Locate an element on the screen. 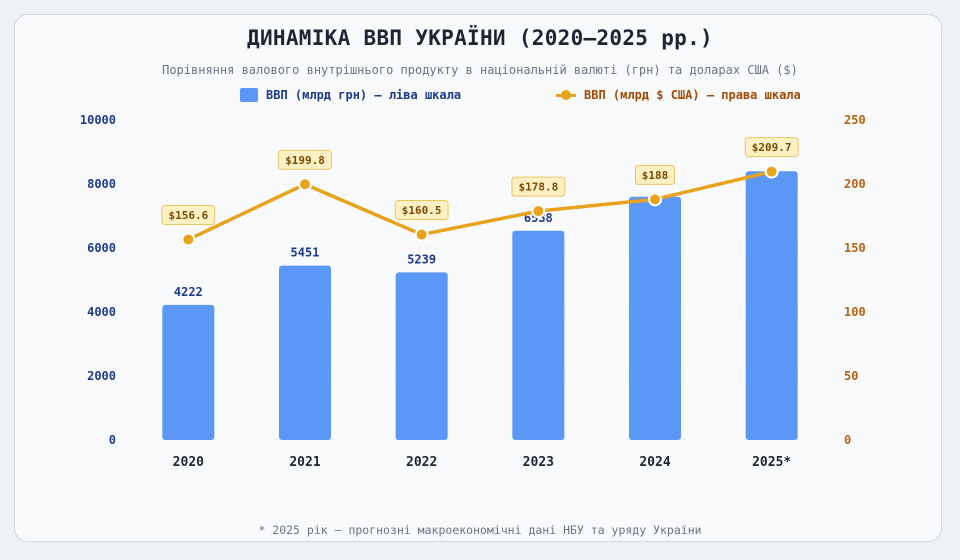 This screenshot has width=960, height=560. legend-line-label: ВВП (млрд $ США) — права шкала is located at coordinates (692, 95).